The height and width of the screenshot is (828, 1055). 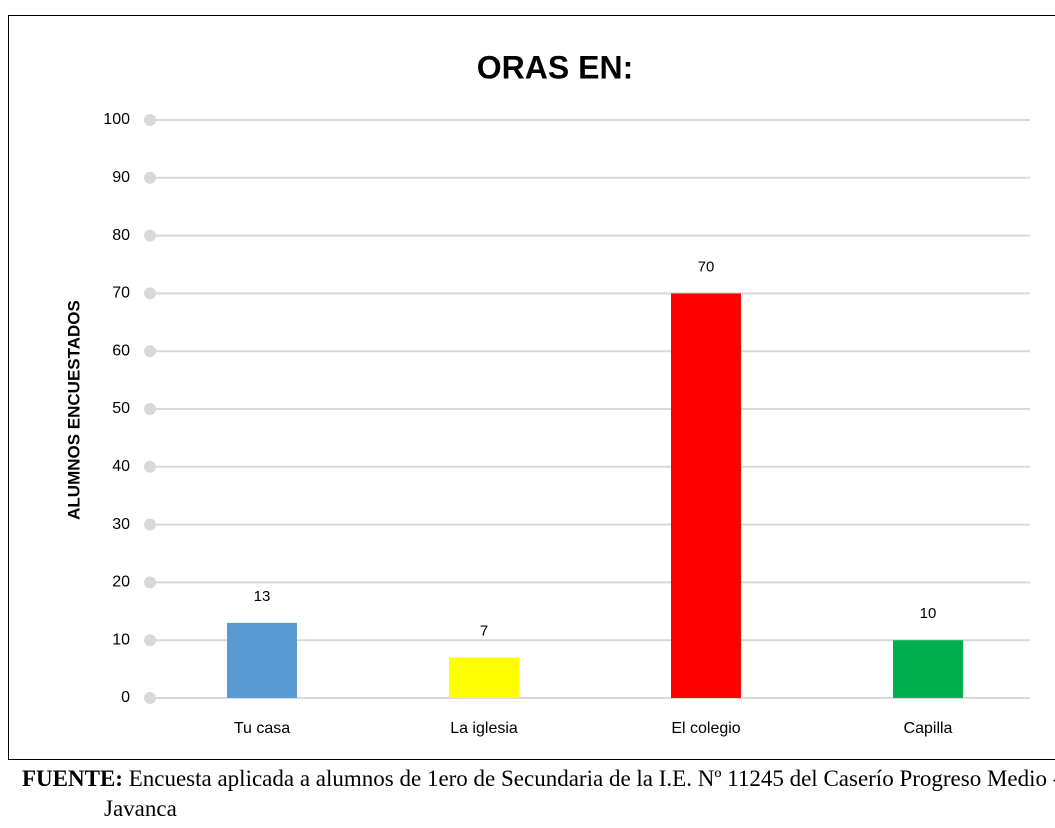 What do you see at coordinates (121, 466) in the screenshot?
I see `y-tick-label: 40` at bounding box center [121, 466].